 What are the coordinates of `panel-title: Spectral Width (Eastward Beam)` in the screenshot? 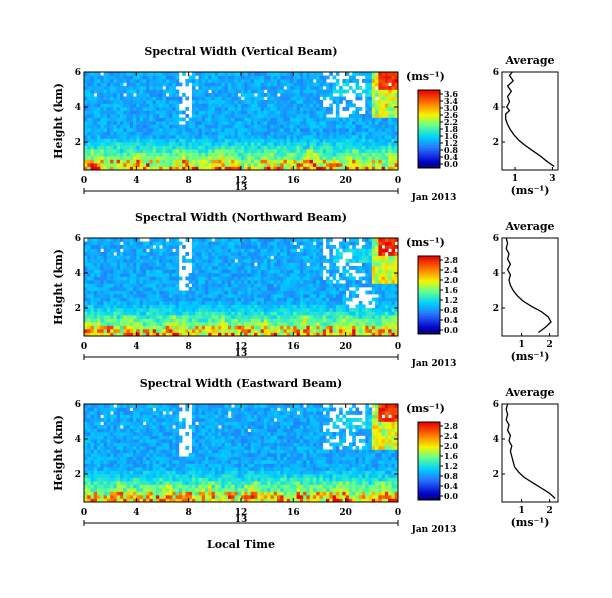 It's located at (241, 383).